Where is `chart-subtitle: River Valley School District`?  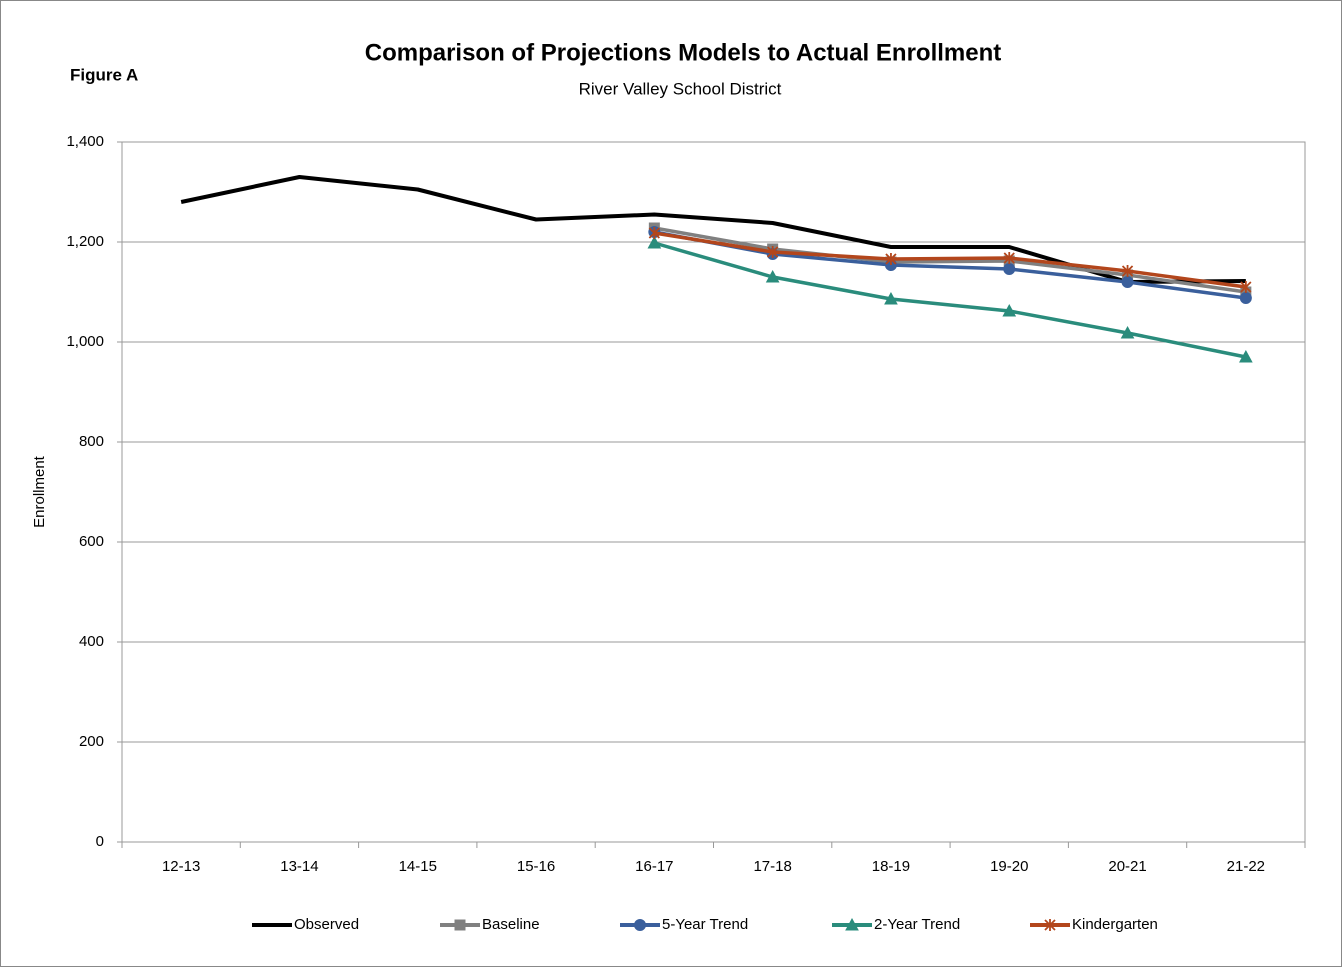
chart-subtitle: River Valley School District is located at coordinates (680, 88).